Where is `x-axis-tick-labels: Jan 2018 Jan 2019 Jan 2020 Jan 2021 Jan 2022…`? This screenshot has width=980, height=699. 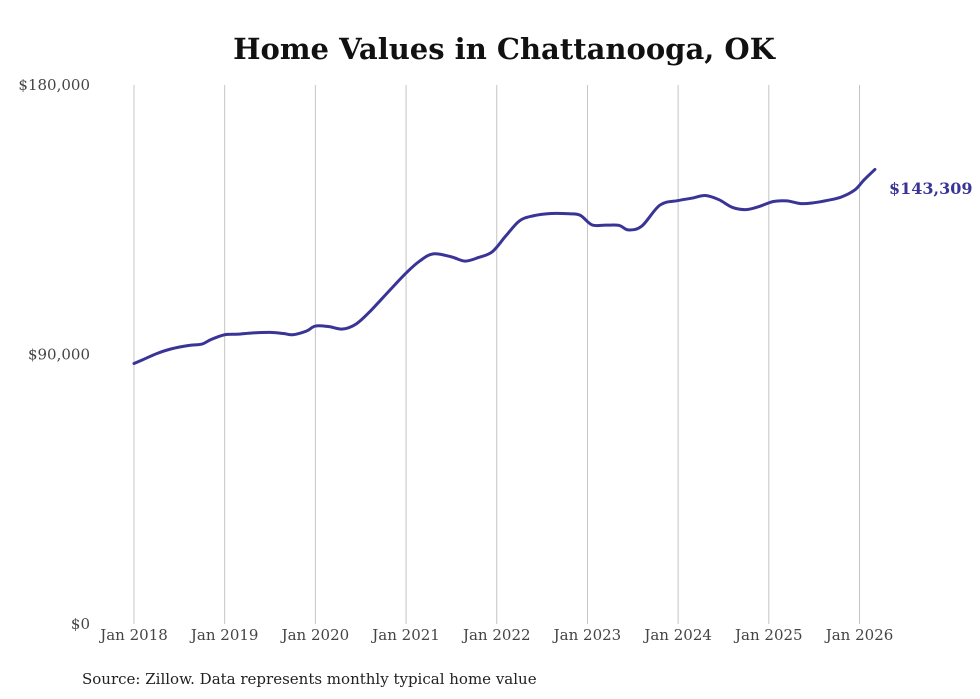
x-axis-tick-labels: Jan 2018 Jan 2019 Jan 2020 Jan 2021 Jan 2022… is located at coordinates (495, 635).